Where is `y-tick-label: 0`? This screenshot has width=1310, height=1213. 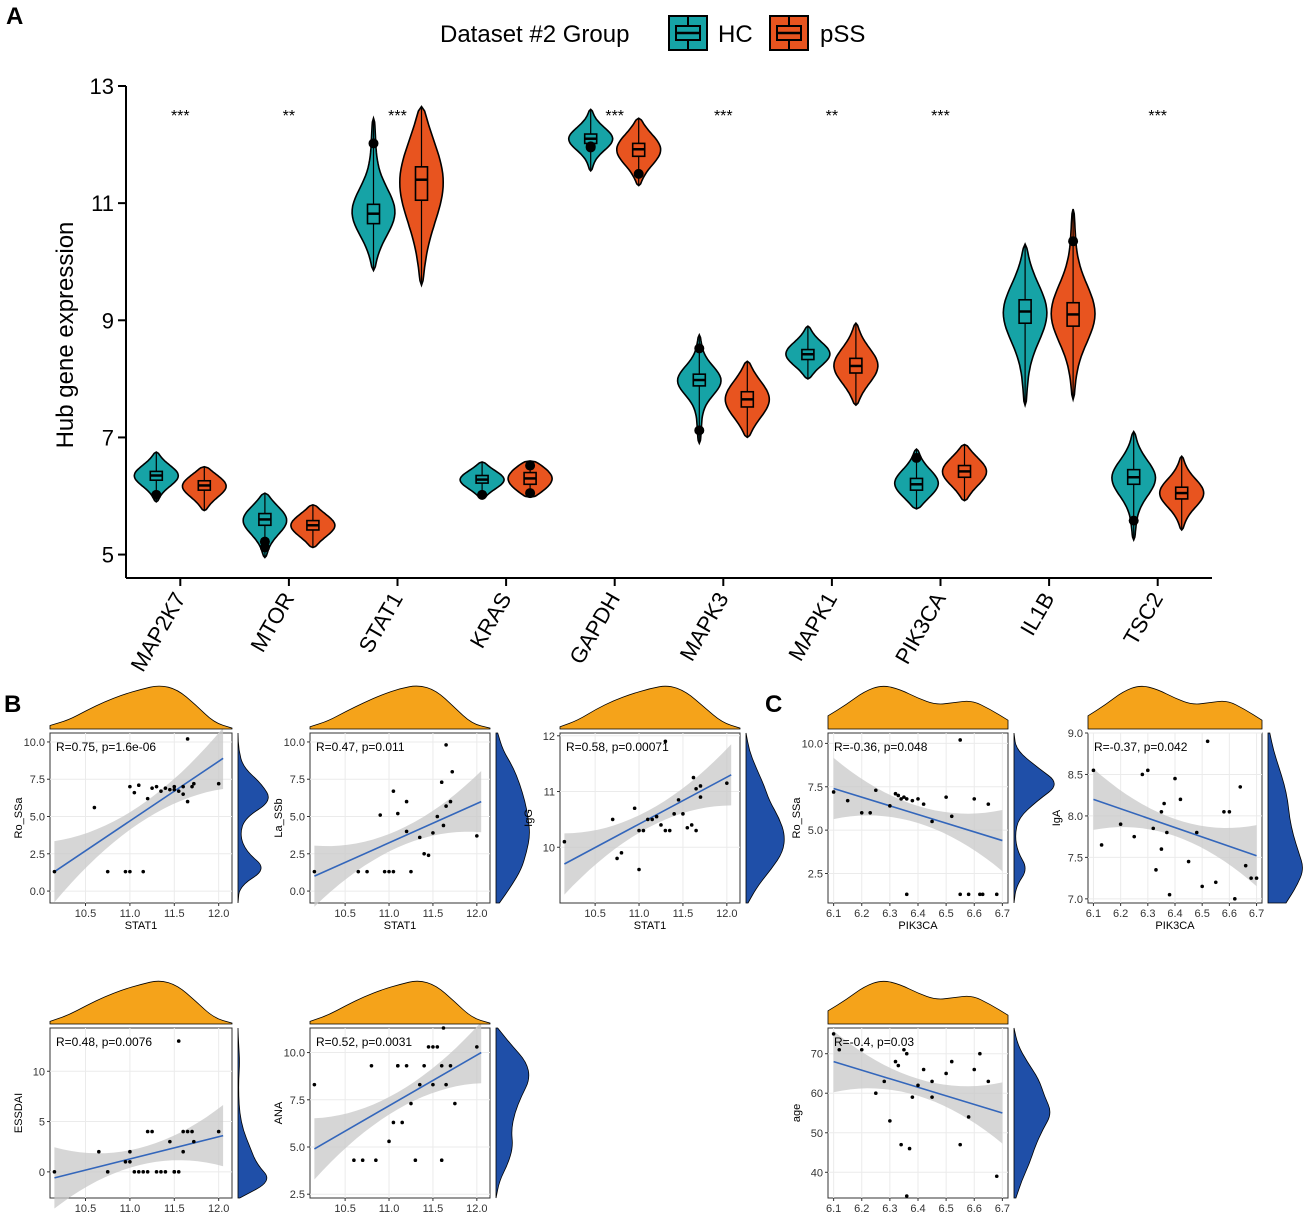
y-tick-label: 0 is located at coordinates (42, 1173).